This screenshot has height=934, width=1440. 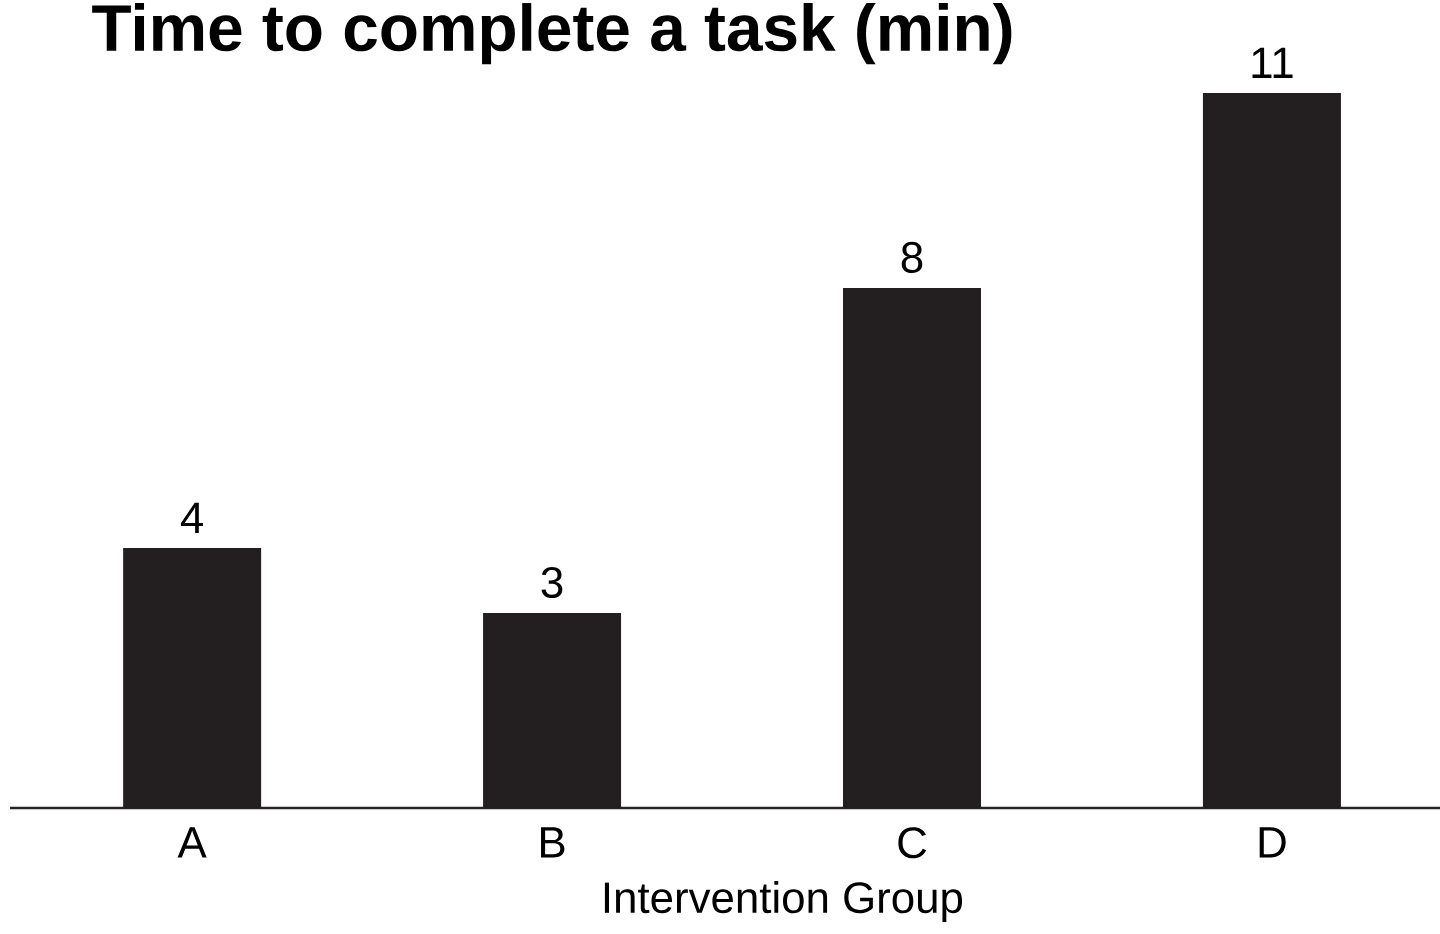 What do you see at coordinates (552, 34) in the screenshot?
I see `chart-title: Time to complete a task (min)` at bounding box center [552, 34].